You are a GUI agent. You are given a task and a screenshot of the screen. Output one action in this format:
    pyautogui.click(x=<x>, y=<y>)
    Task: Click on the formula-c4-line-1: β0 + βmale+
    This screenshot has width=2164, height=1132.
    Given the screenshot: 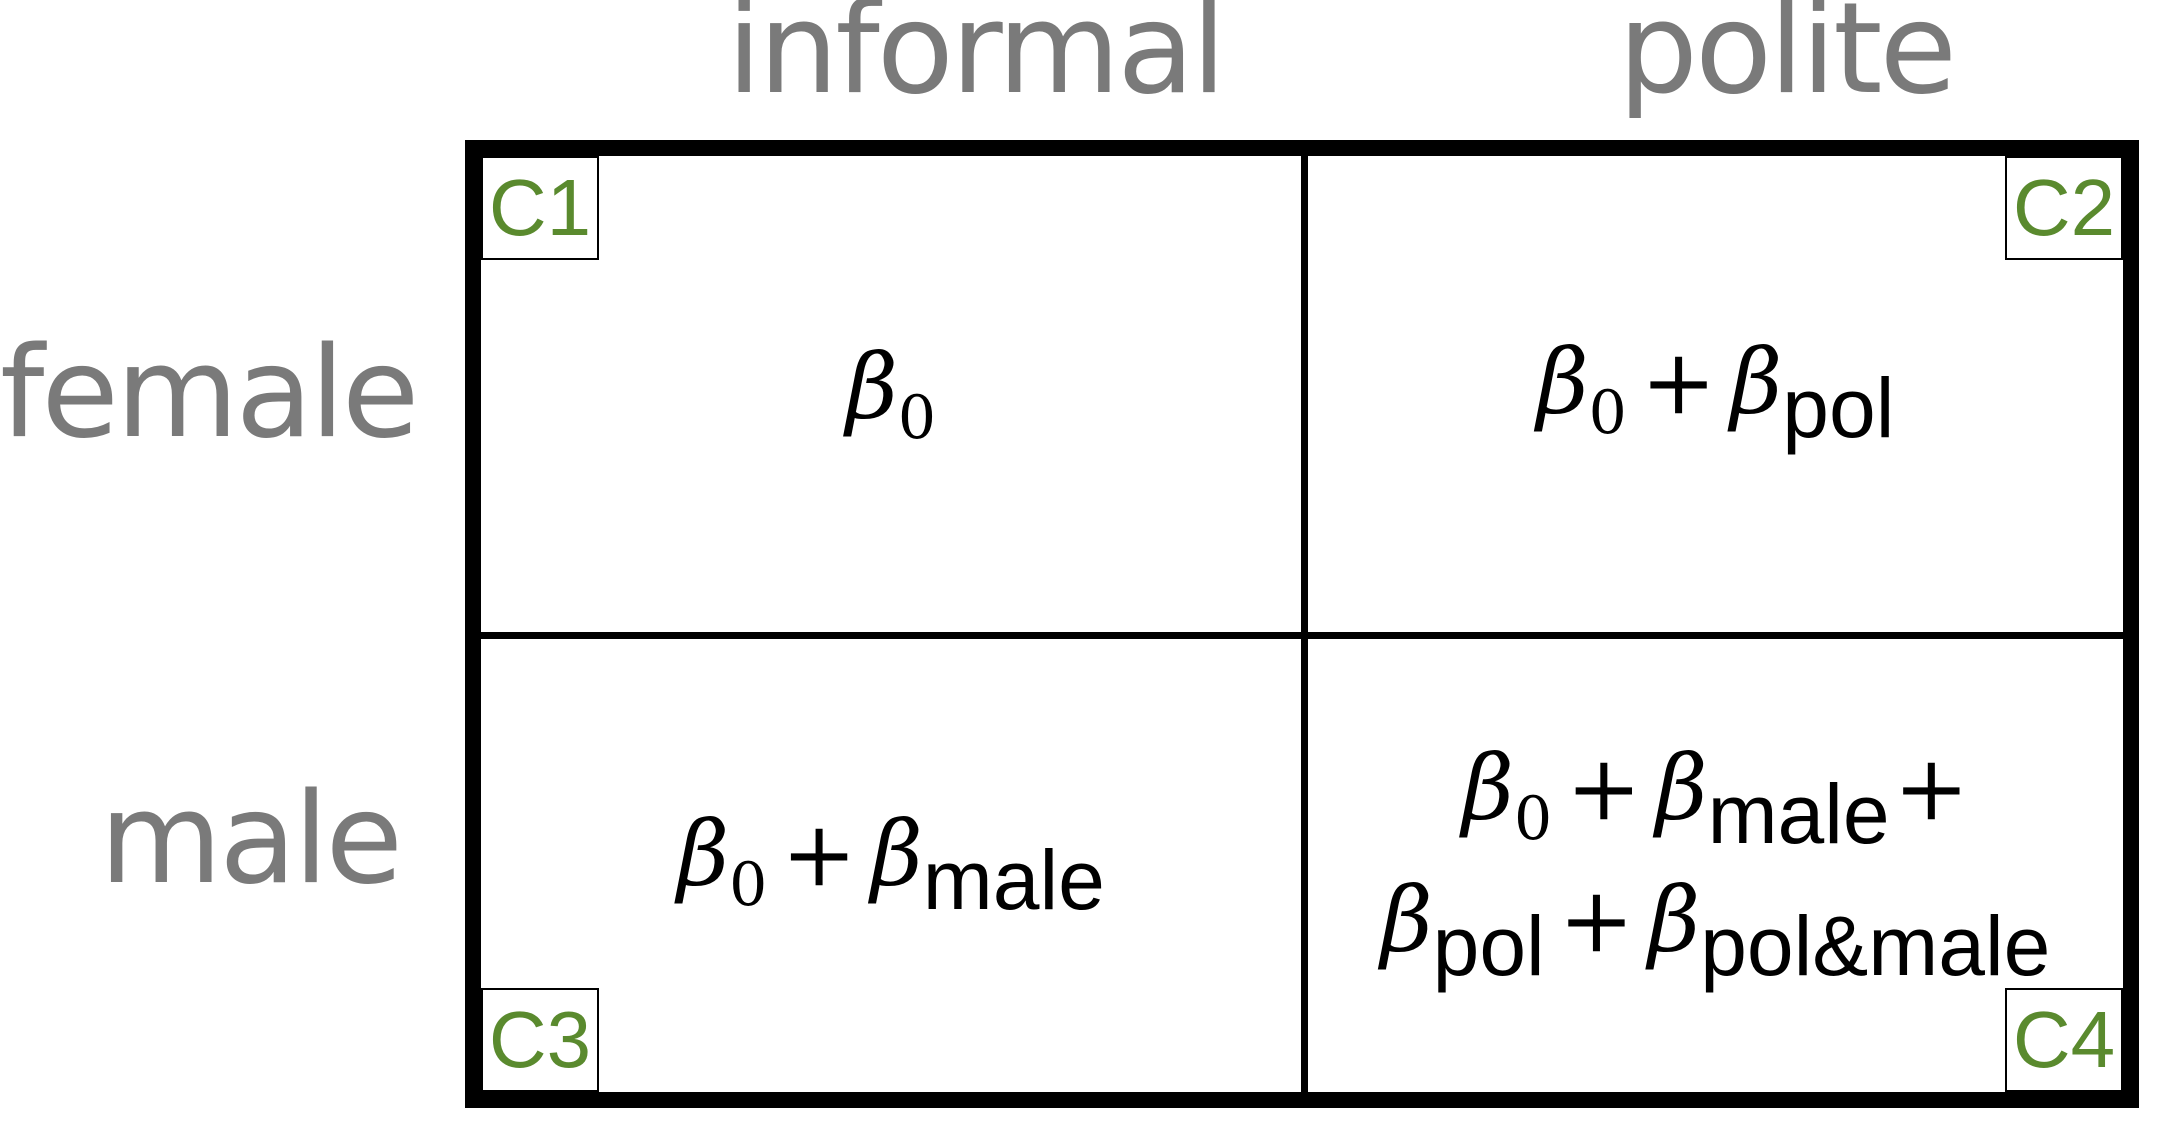 What is the action you would take?
    pyautogui.click(x=1716, y=799)
    